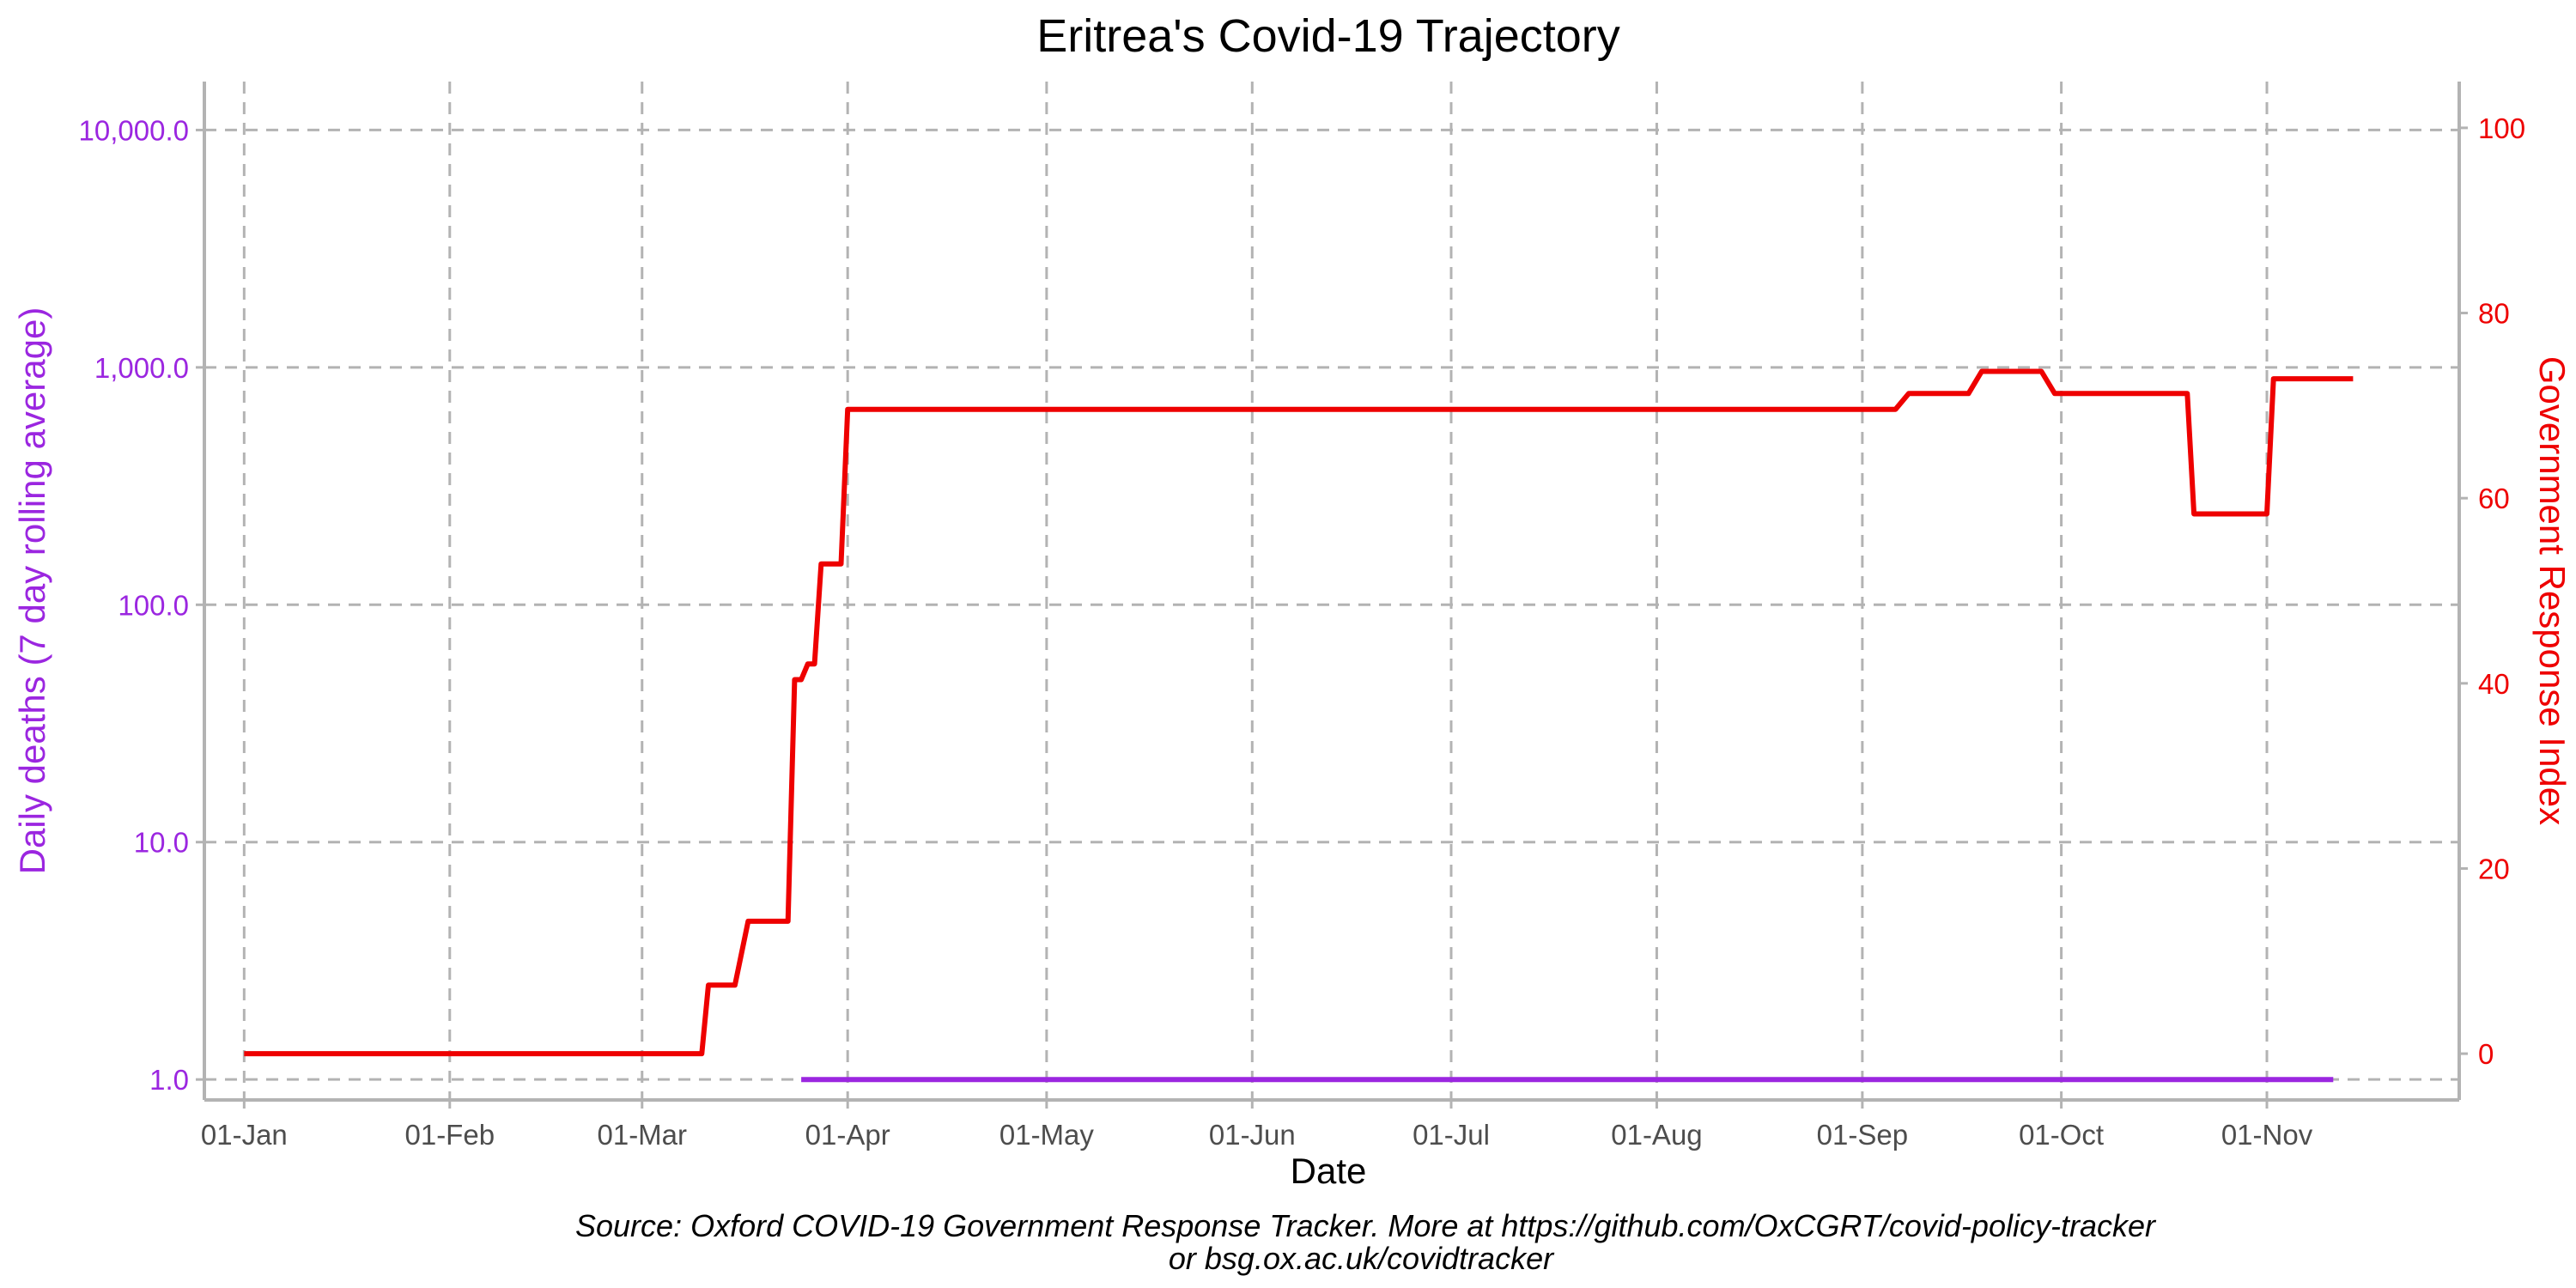 This screenshot has height=1288, width=2576. I want to click on y-left-tick-label: 100.0, so click(153, 605).